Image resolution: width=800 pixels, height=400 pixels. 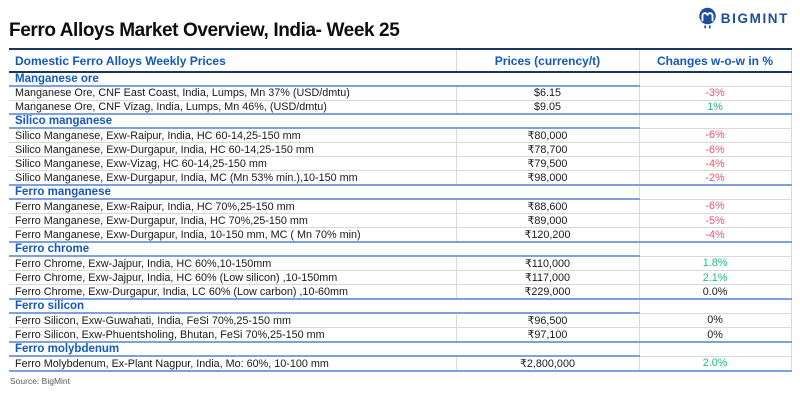 What do you see at coordinates (547, 277) in the screenshot?
I see `price-cell: ₹117,000` at bounding box center [547, 277].